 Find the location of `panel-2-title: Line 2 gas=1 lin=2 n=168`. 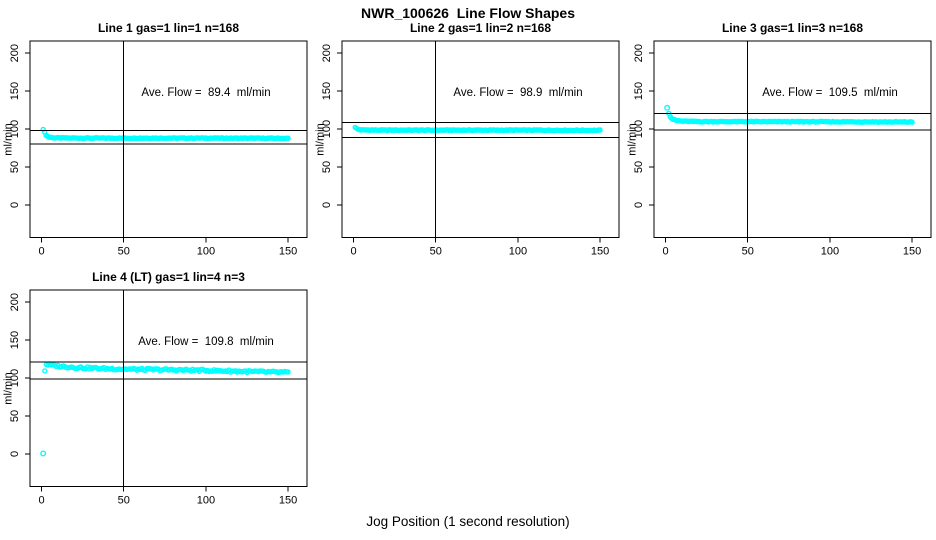

panel-2-title: Line 2 gas=1 lin=2 n=168 is located at coordinates (480, 28).